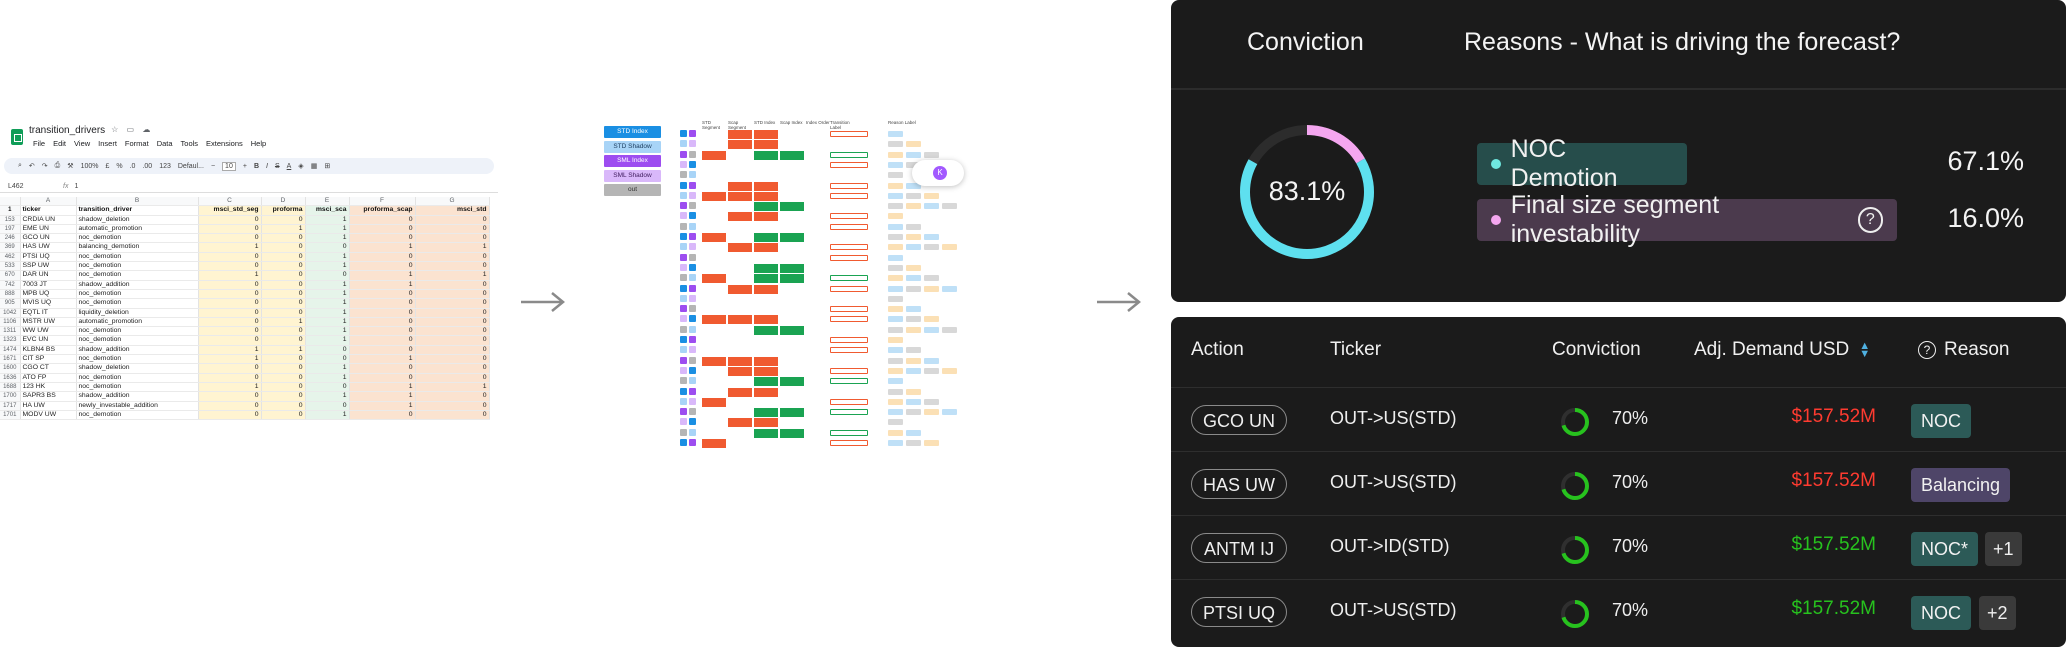 The image size is (2066, 647). I want to click on sheet-cell: liquidity_deletion, so click(137, 313).